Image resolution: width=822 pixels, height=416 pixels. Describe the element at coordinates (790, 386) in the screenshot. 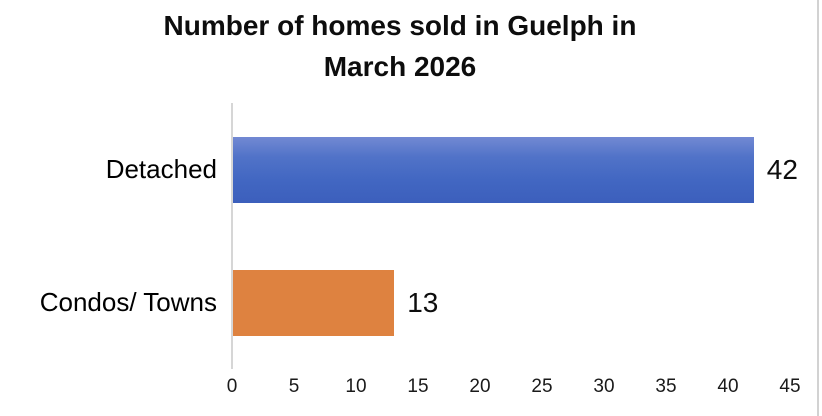

I see `x-tick-45: 45` at that location.